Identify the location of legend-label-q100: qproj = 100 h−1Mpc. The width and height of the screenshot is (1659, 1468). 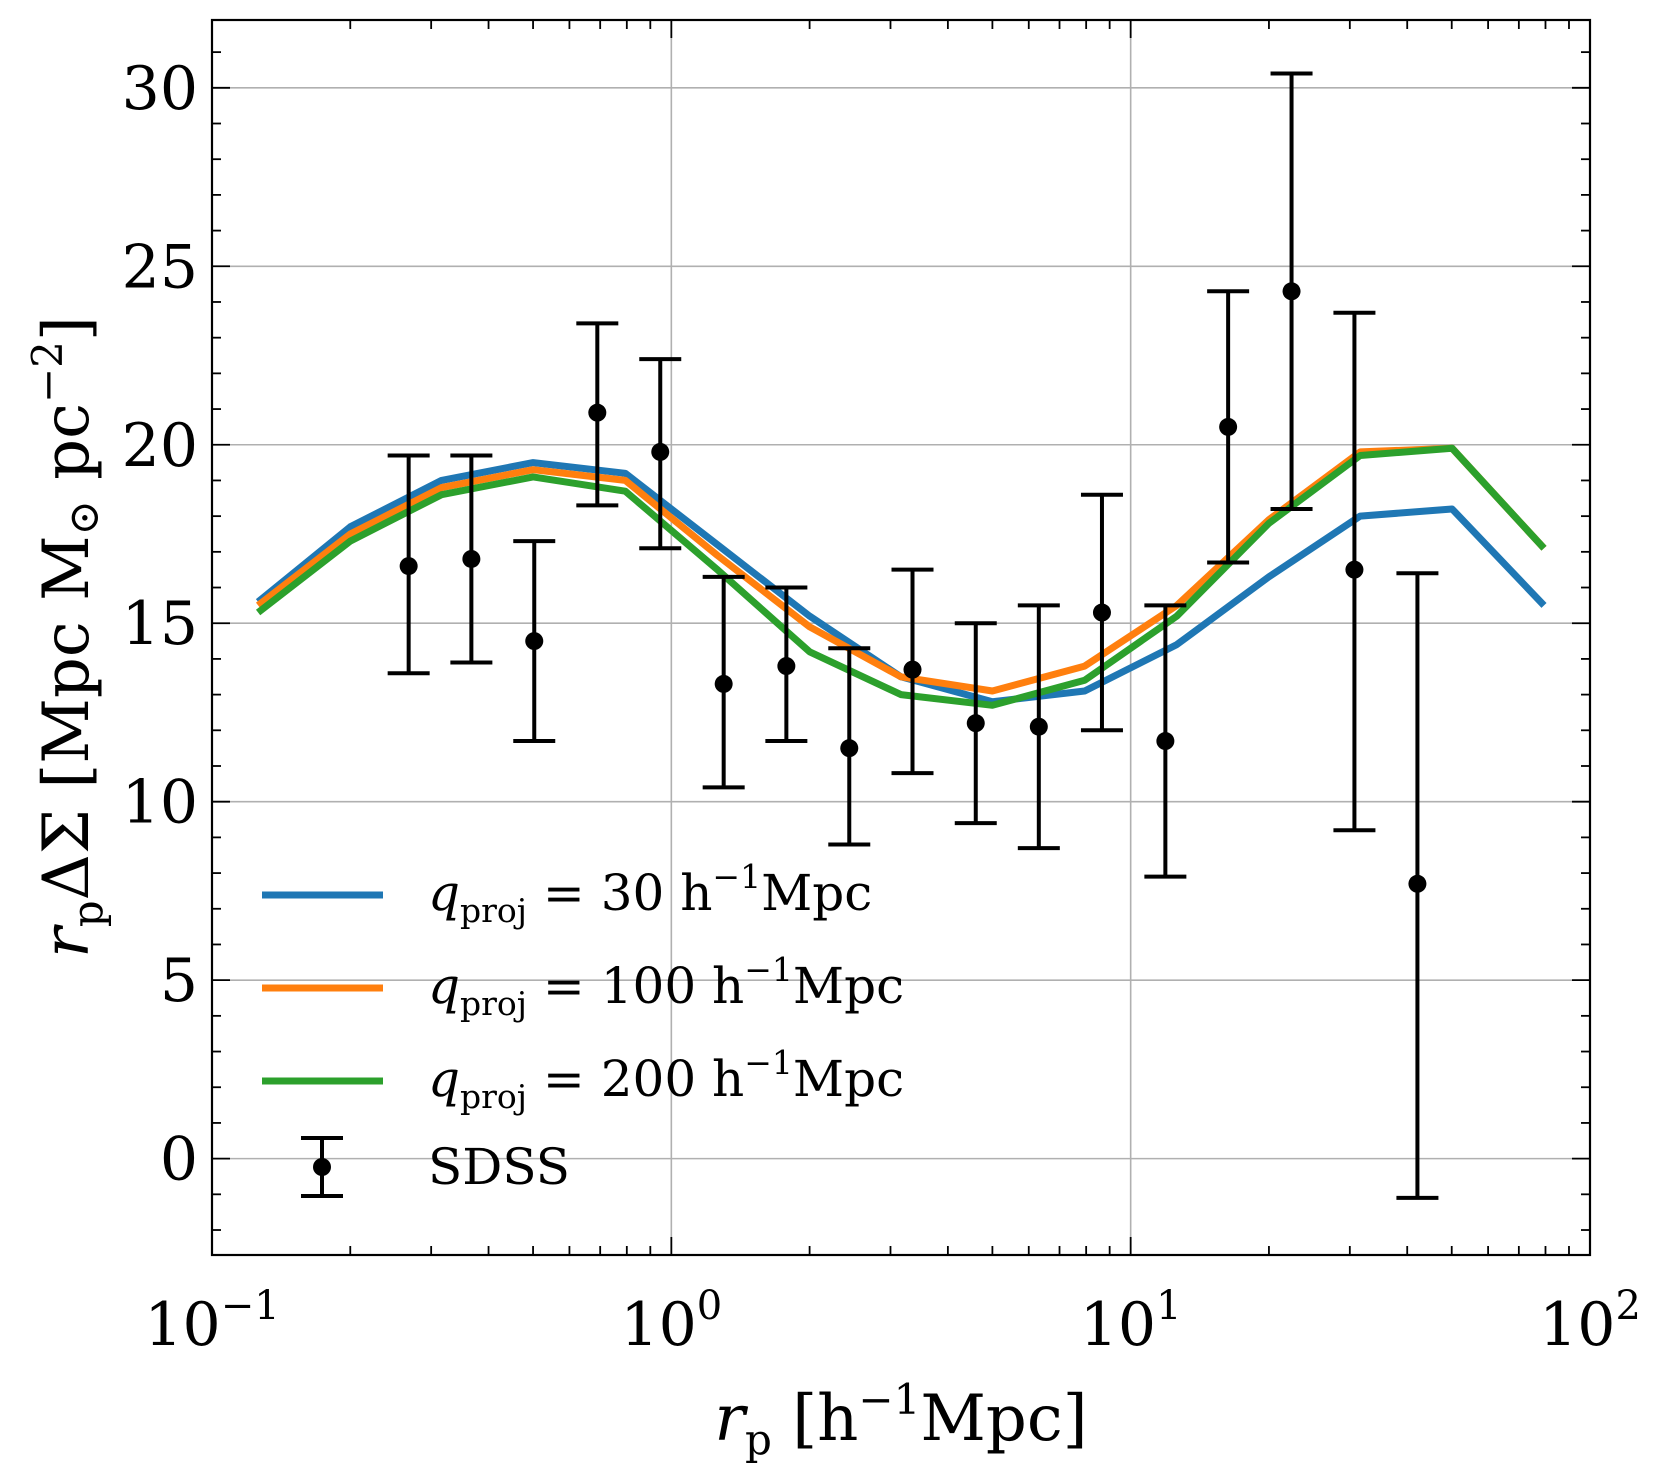
(666, 986).